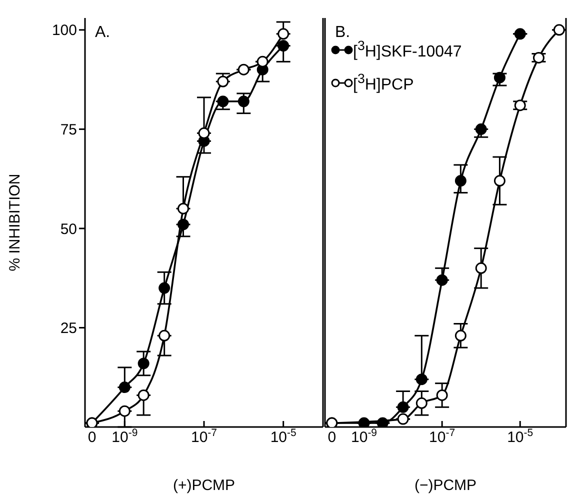 The image size is (568, 500). What do you see at coordinates (15, 223) in the screenshot?
I see `y-axis-title: % INHIBITION` at bounding box center [15, 223].